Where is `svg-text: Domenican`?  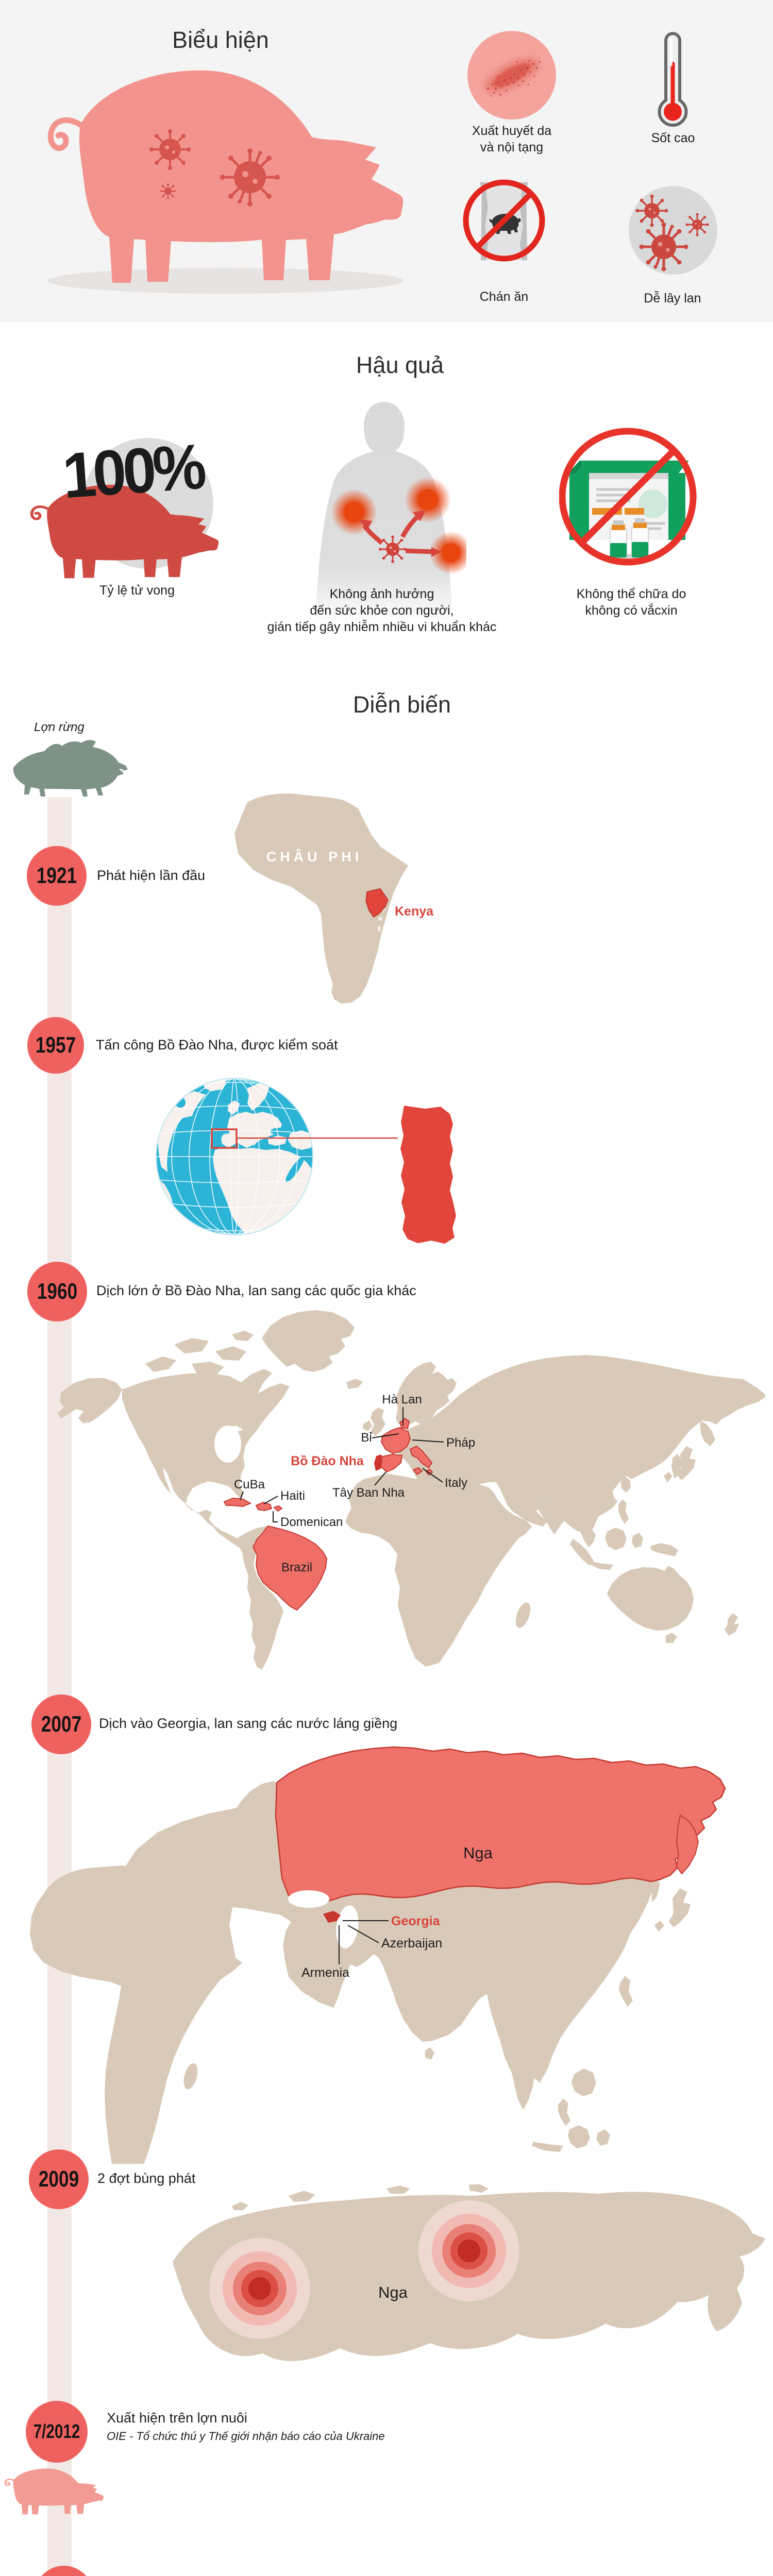
svg-text: Domenican is located at coordinates (311, 1522).